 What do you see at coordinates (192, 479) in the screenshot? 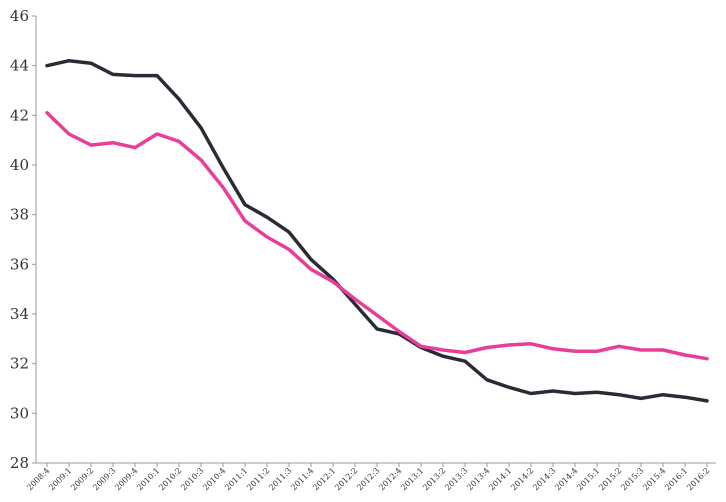
I see `x-tick-label: 2010:3` at bounding box center [192, 479].